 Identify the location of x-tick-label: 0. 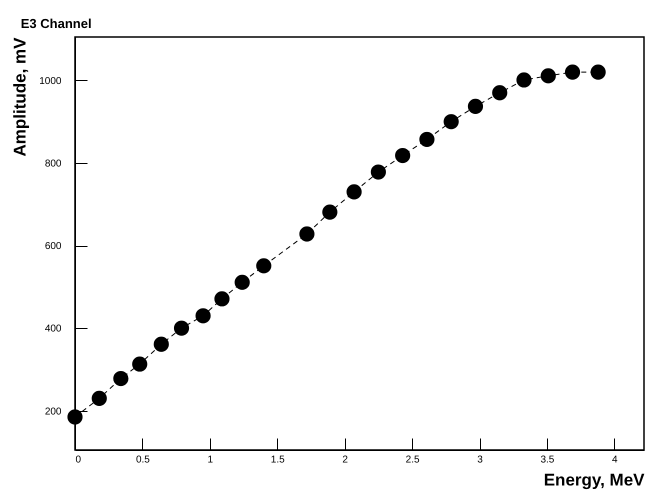
(79, 460).